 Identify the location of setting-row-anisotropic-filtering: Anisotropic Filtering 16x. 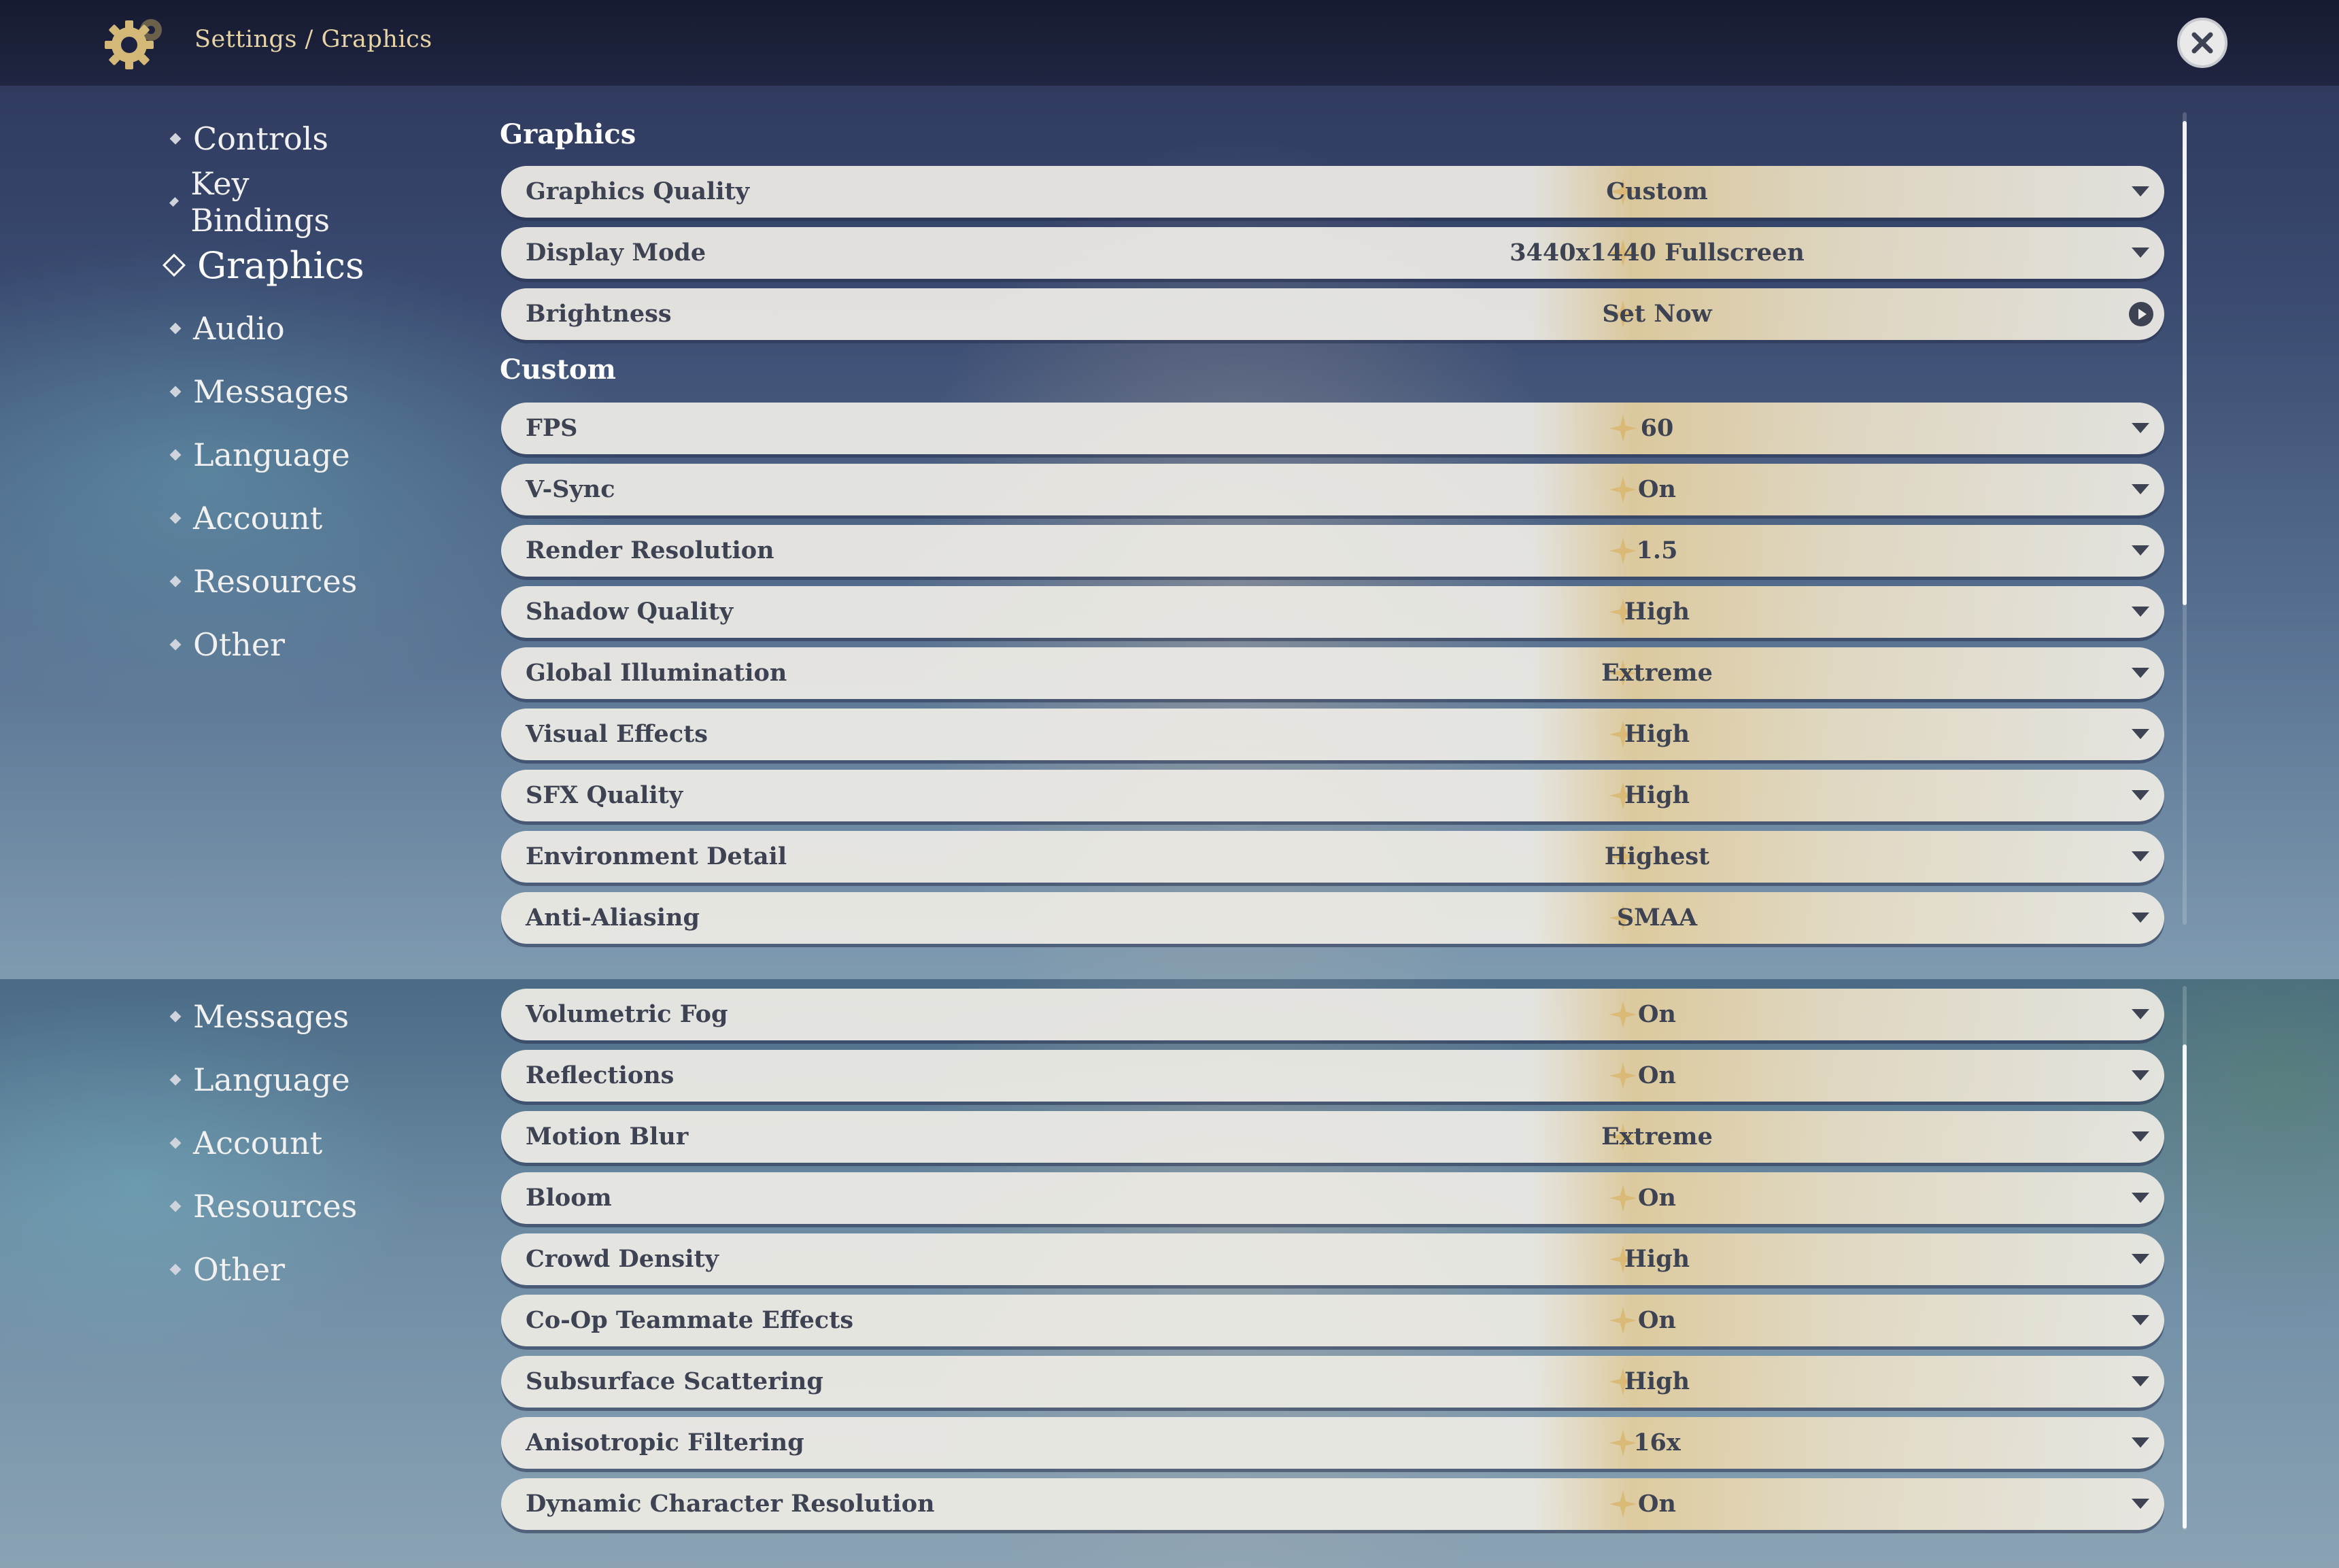
(1332, 1443).